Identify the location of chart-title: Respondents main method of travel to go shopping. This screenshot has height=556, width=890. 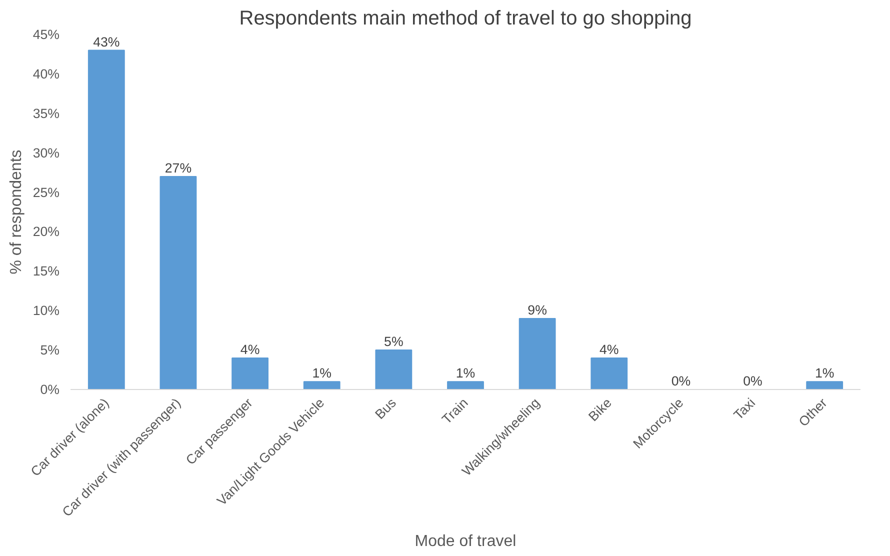
(465, 19).